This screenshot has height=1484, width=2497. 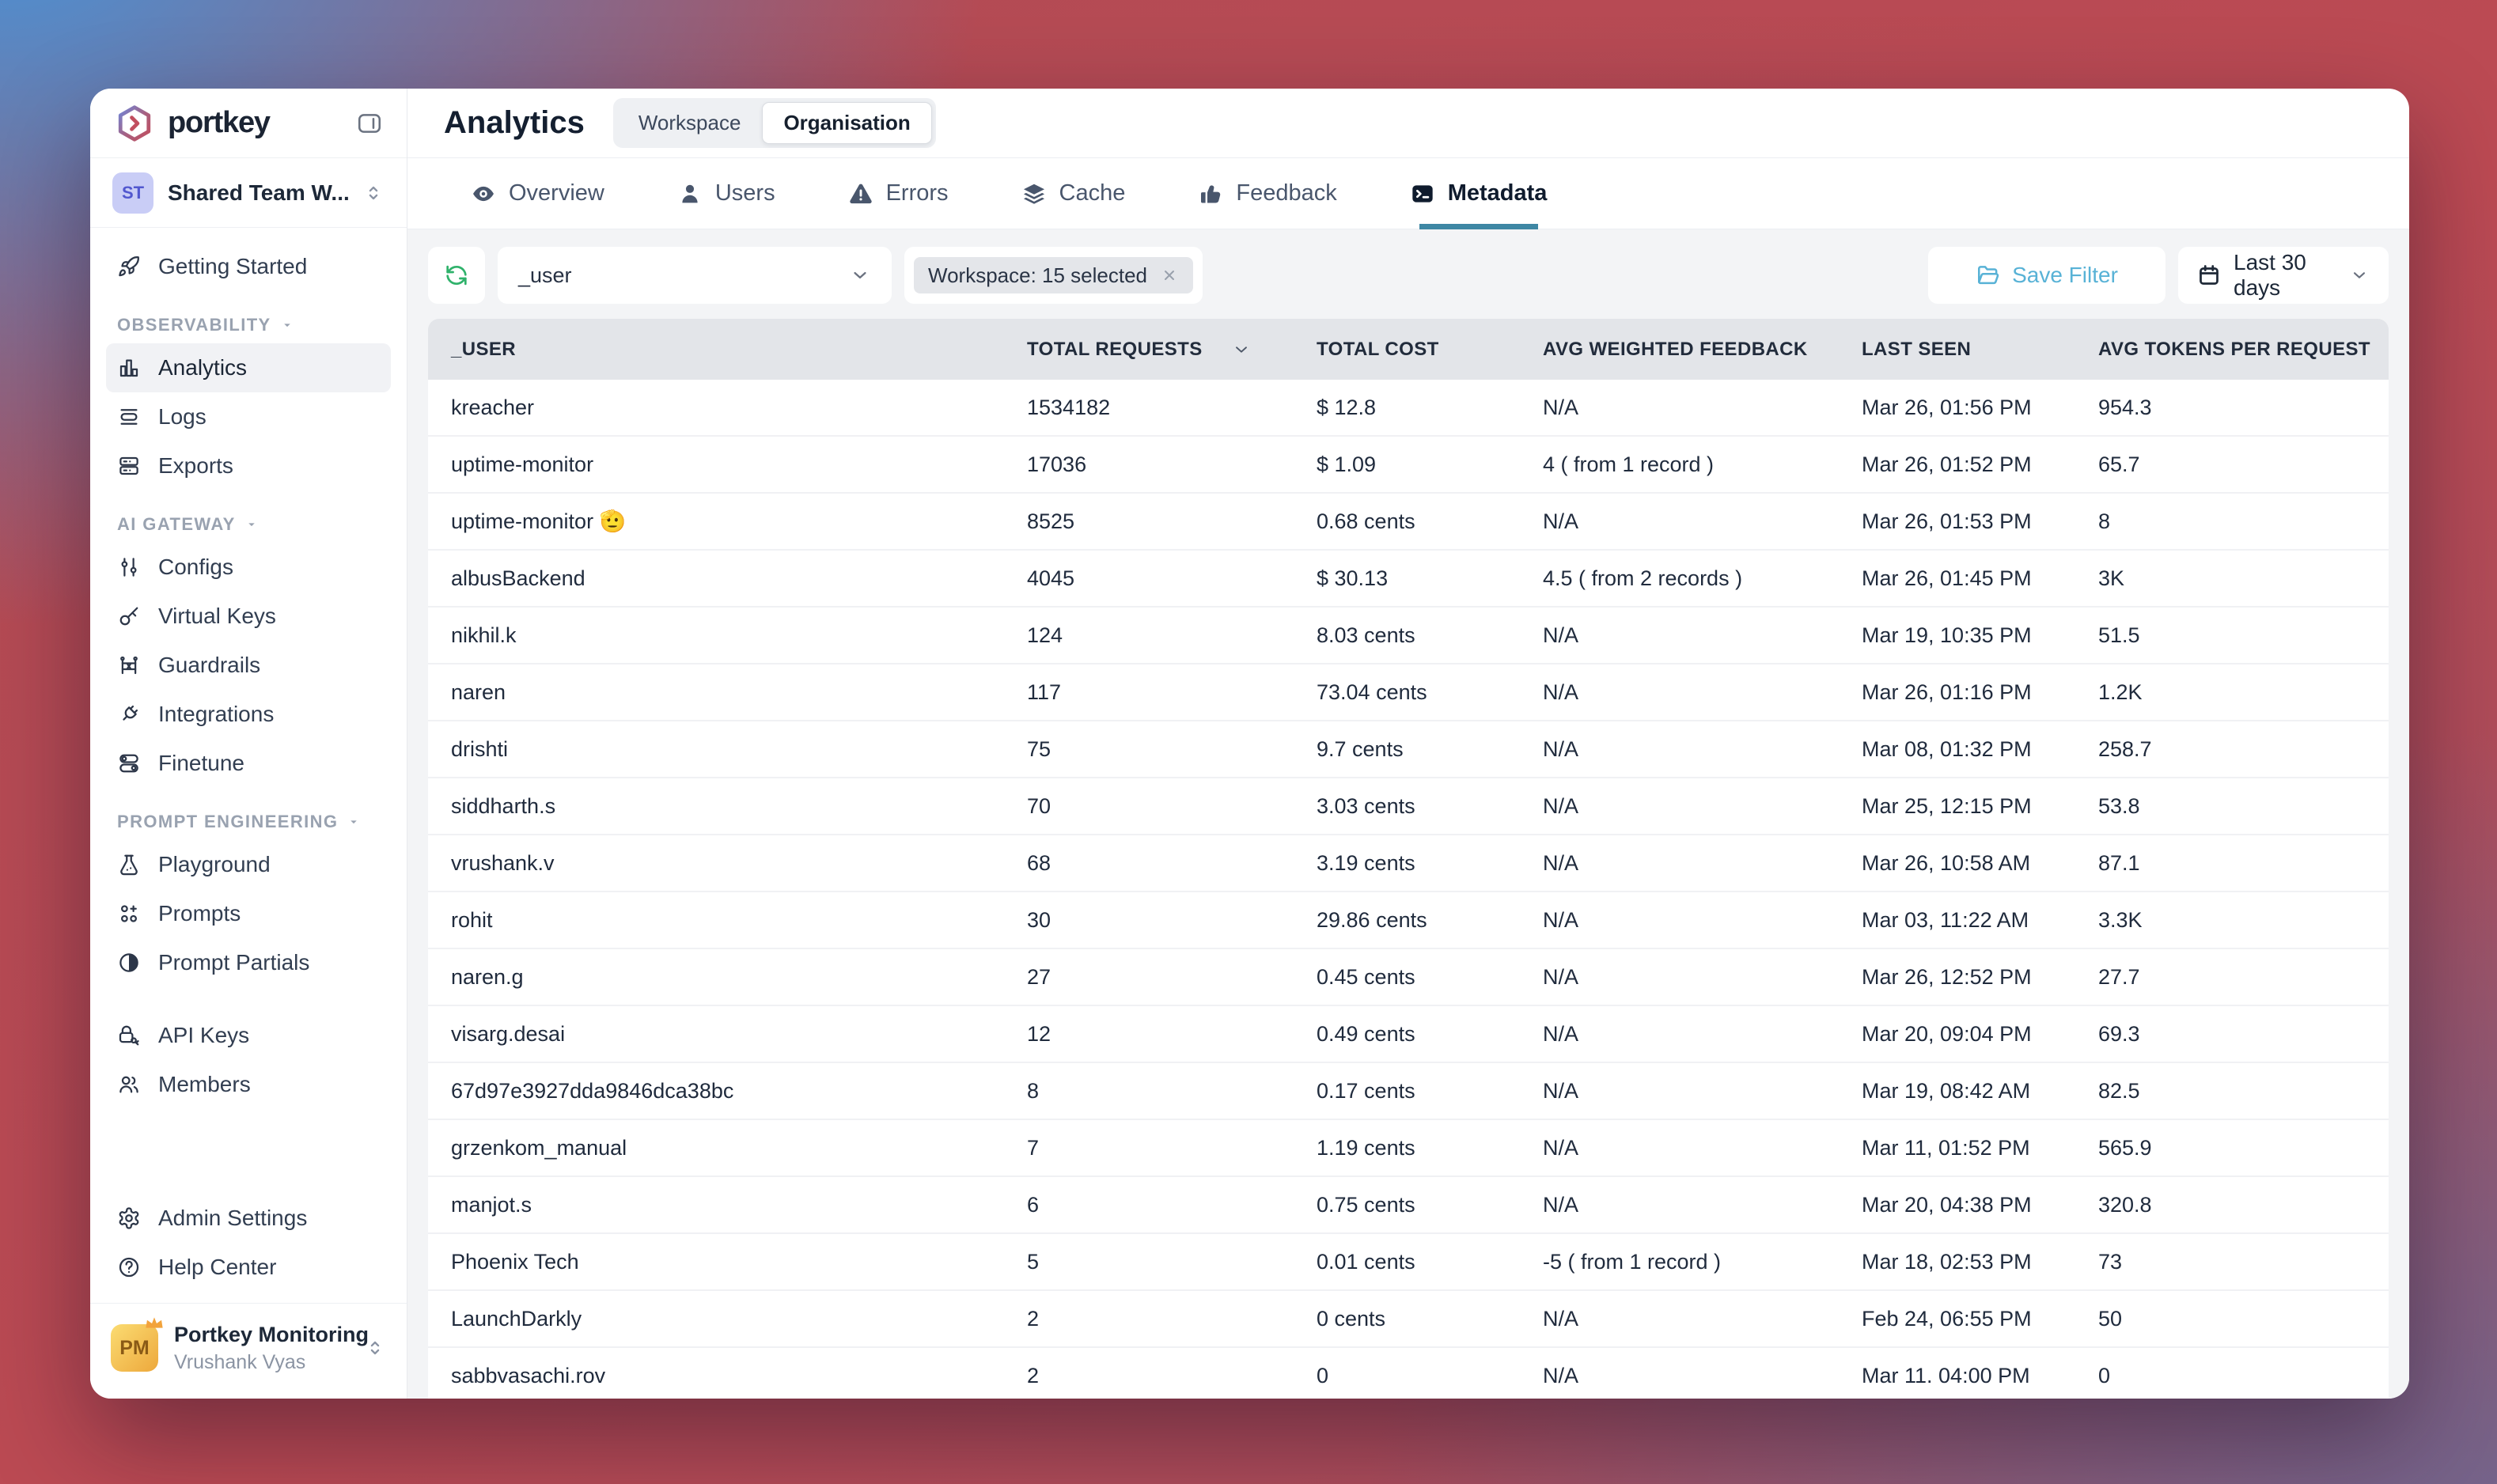 What do you see at coordinates (203, 367) in the screenshot?
I see `sidebar-item-label: Analytics` at bounding box center [203, 367].